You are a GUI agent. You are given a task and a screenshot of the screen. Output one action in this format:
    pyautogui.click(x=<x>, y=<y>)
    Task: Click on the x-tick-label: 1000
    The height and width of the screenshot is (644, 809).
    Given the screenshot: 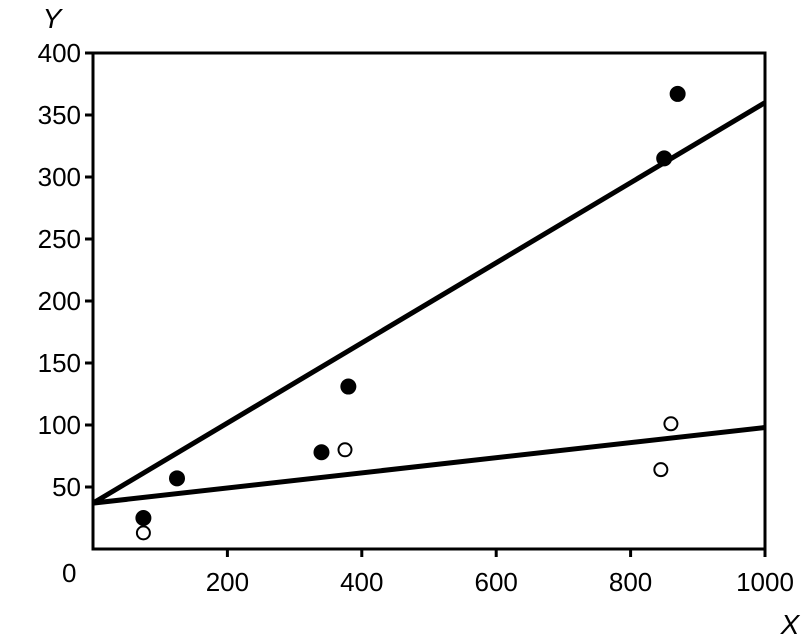 What is the action you would take?
    pyautogui.click(x=765, y=582)
    